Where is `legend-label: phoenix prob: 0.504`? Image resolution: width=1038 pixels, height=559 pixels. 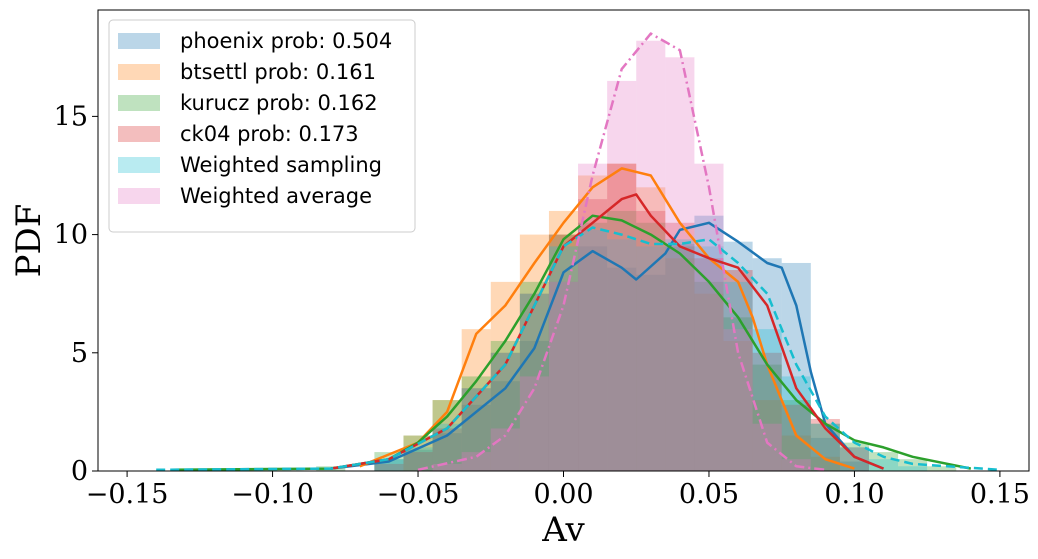
legend-label: phoenix prob: 0.504 is located at coordinates (286, 41).